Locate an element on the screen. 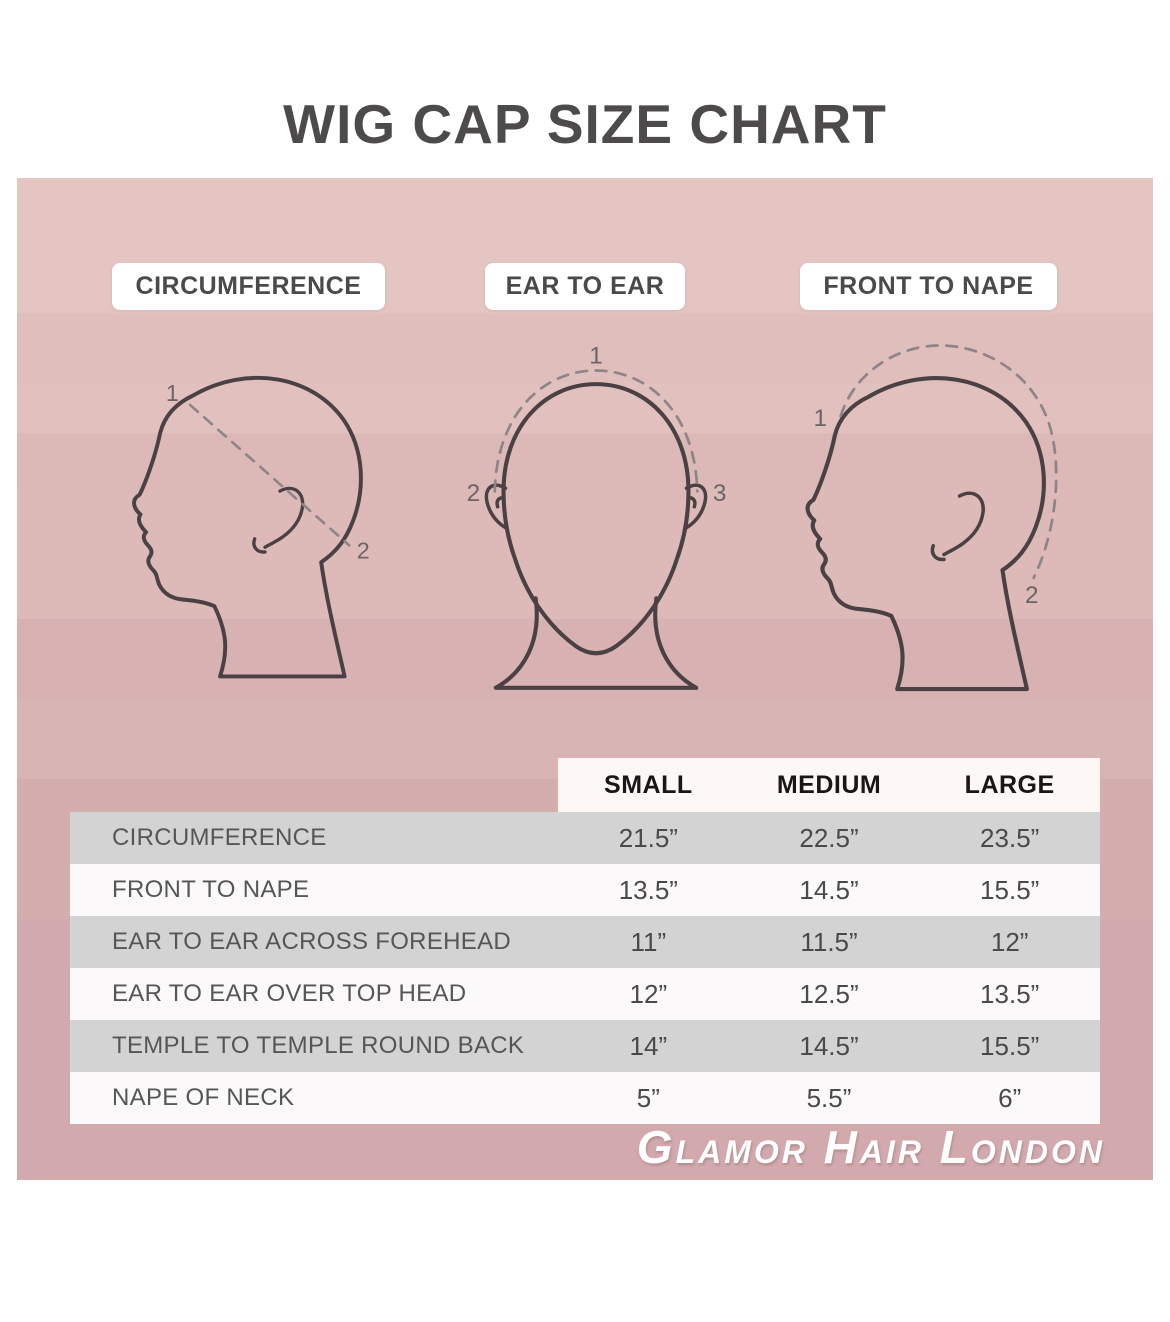  table-row: FRONT TO NAPE 13.5” 14.5” 15.5” is located at coordinates (585, 890).